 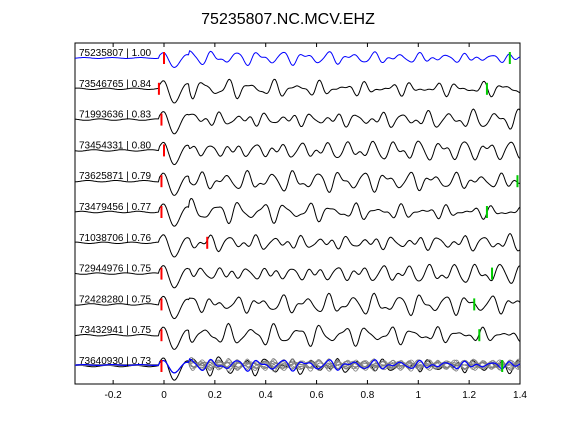 I want to click on trace-label-8: 72428280 | 0.75, so click(x=115, y=299).